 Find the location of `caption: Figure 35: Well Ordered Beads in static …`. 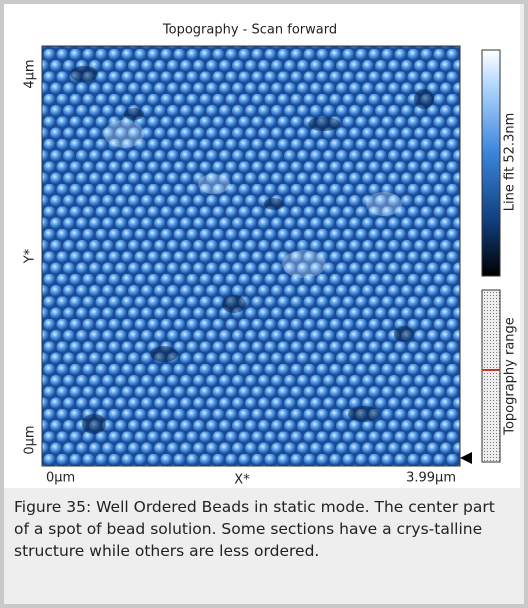

caption: Figure 35: Well Ordered Beads in static … is located at coordinates (254, 529).